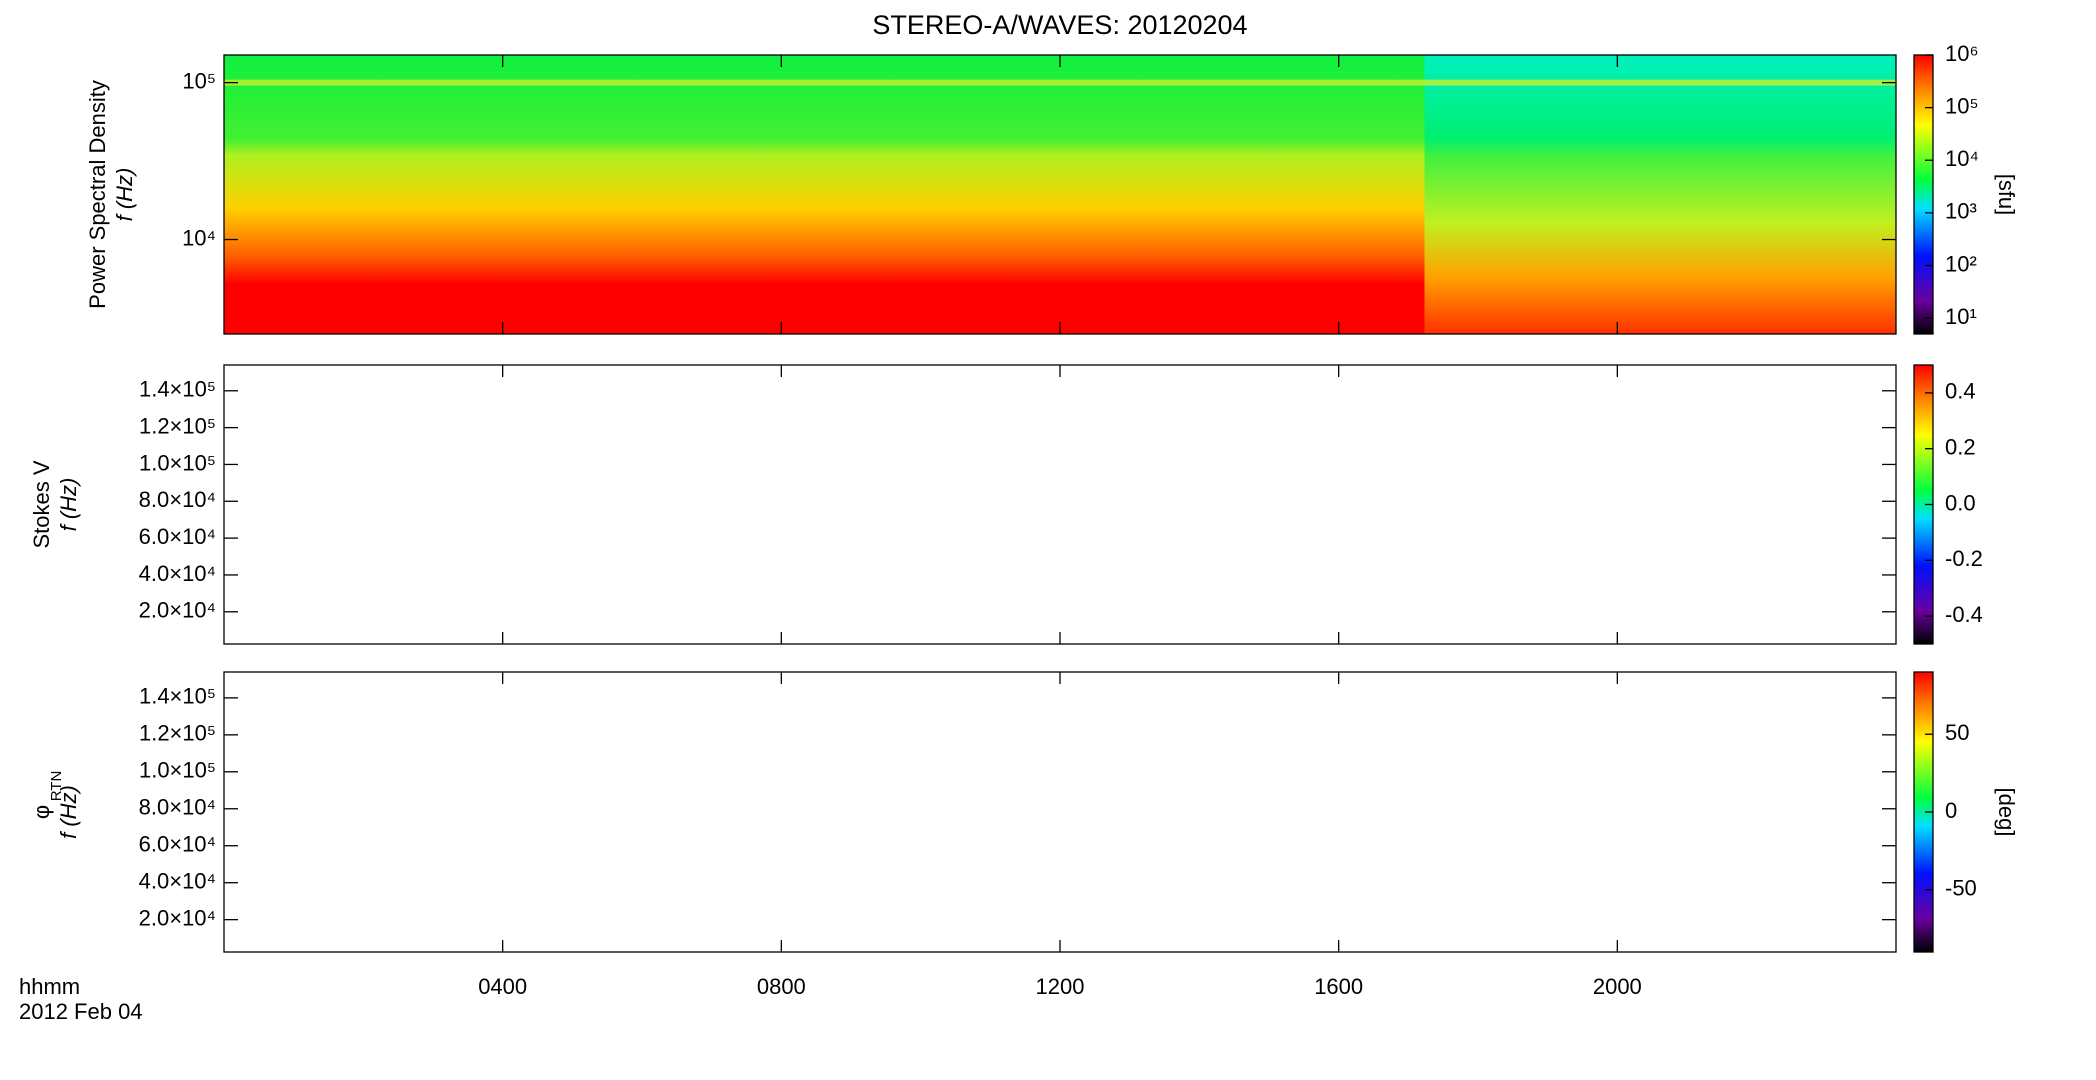 Image resolution: width=2096 pixels, height=1080 pixels. I want to click on colorbar-tick-label: -0.2, so click(1964, 558).